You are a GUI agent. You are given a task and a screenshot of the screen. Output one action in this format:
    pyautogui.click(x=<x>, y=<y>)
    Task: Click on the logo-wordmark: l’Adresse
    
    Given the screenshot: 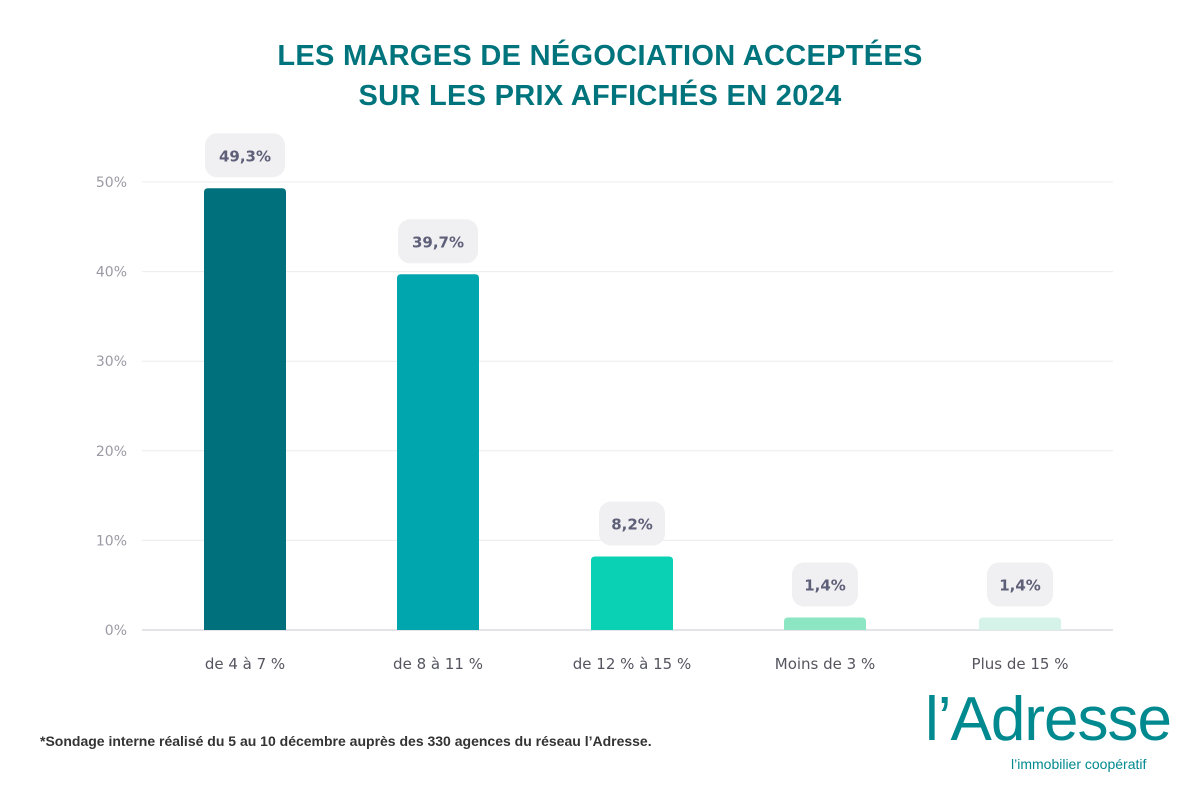 What is the action you would take?
    pyautogui.click(x=1048, y=719)
    